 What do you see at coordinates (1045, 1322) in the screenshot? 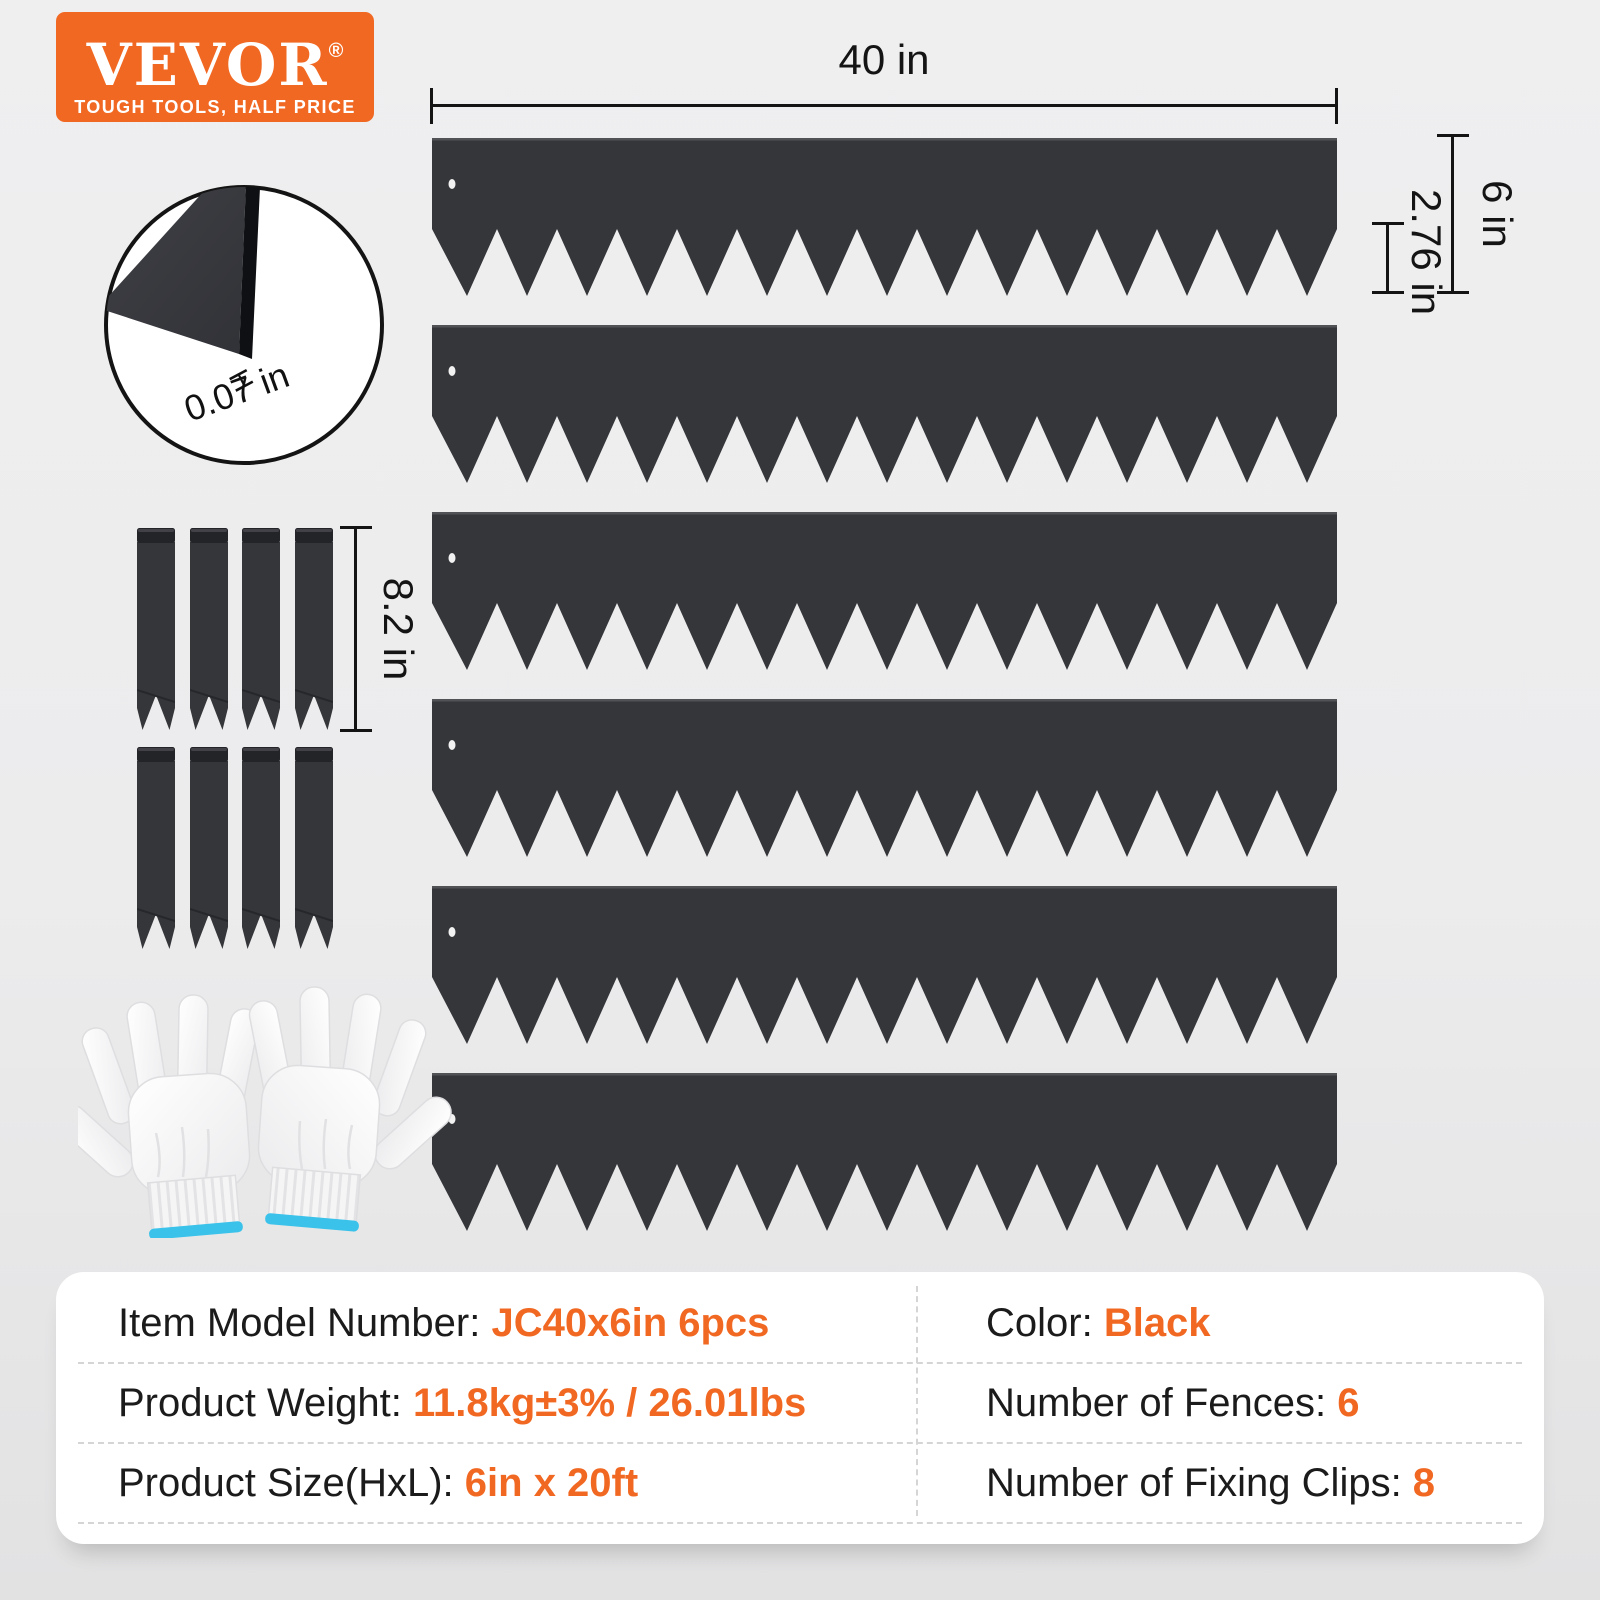
I see `spec-label: Color:` at bounding box center [1045, 1322].